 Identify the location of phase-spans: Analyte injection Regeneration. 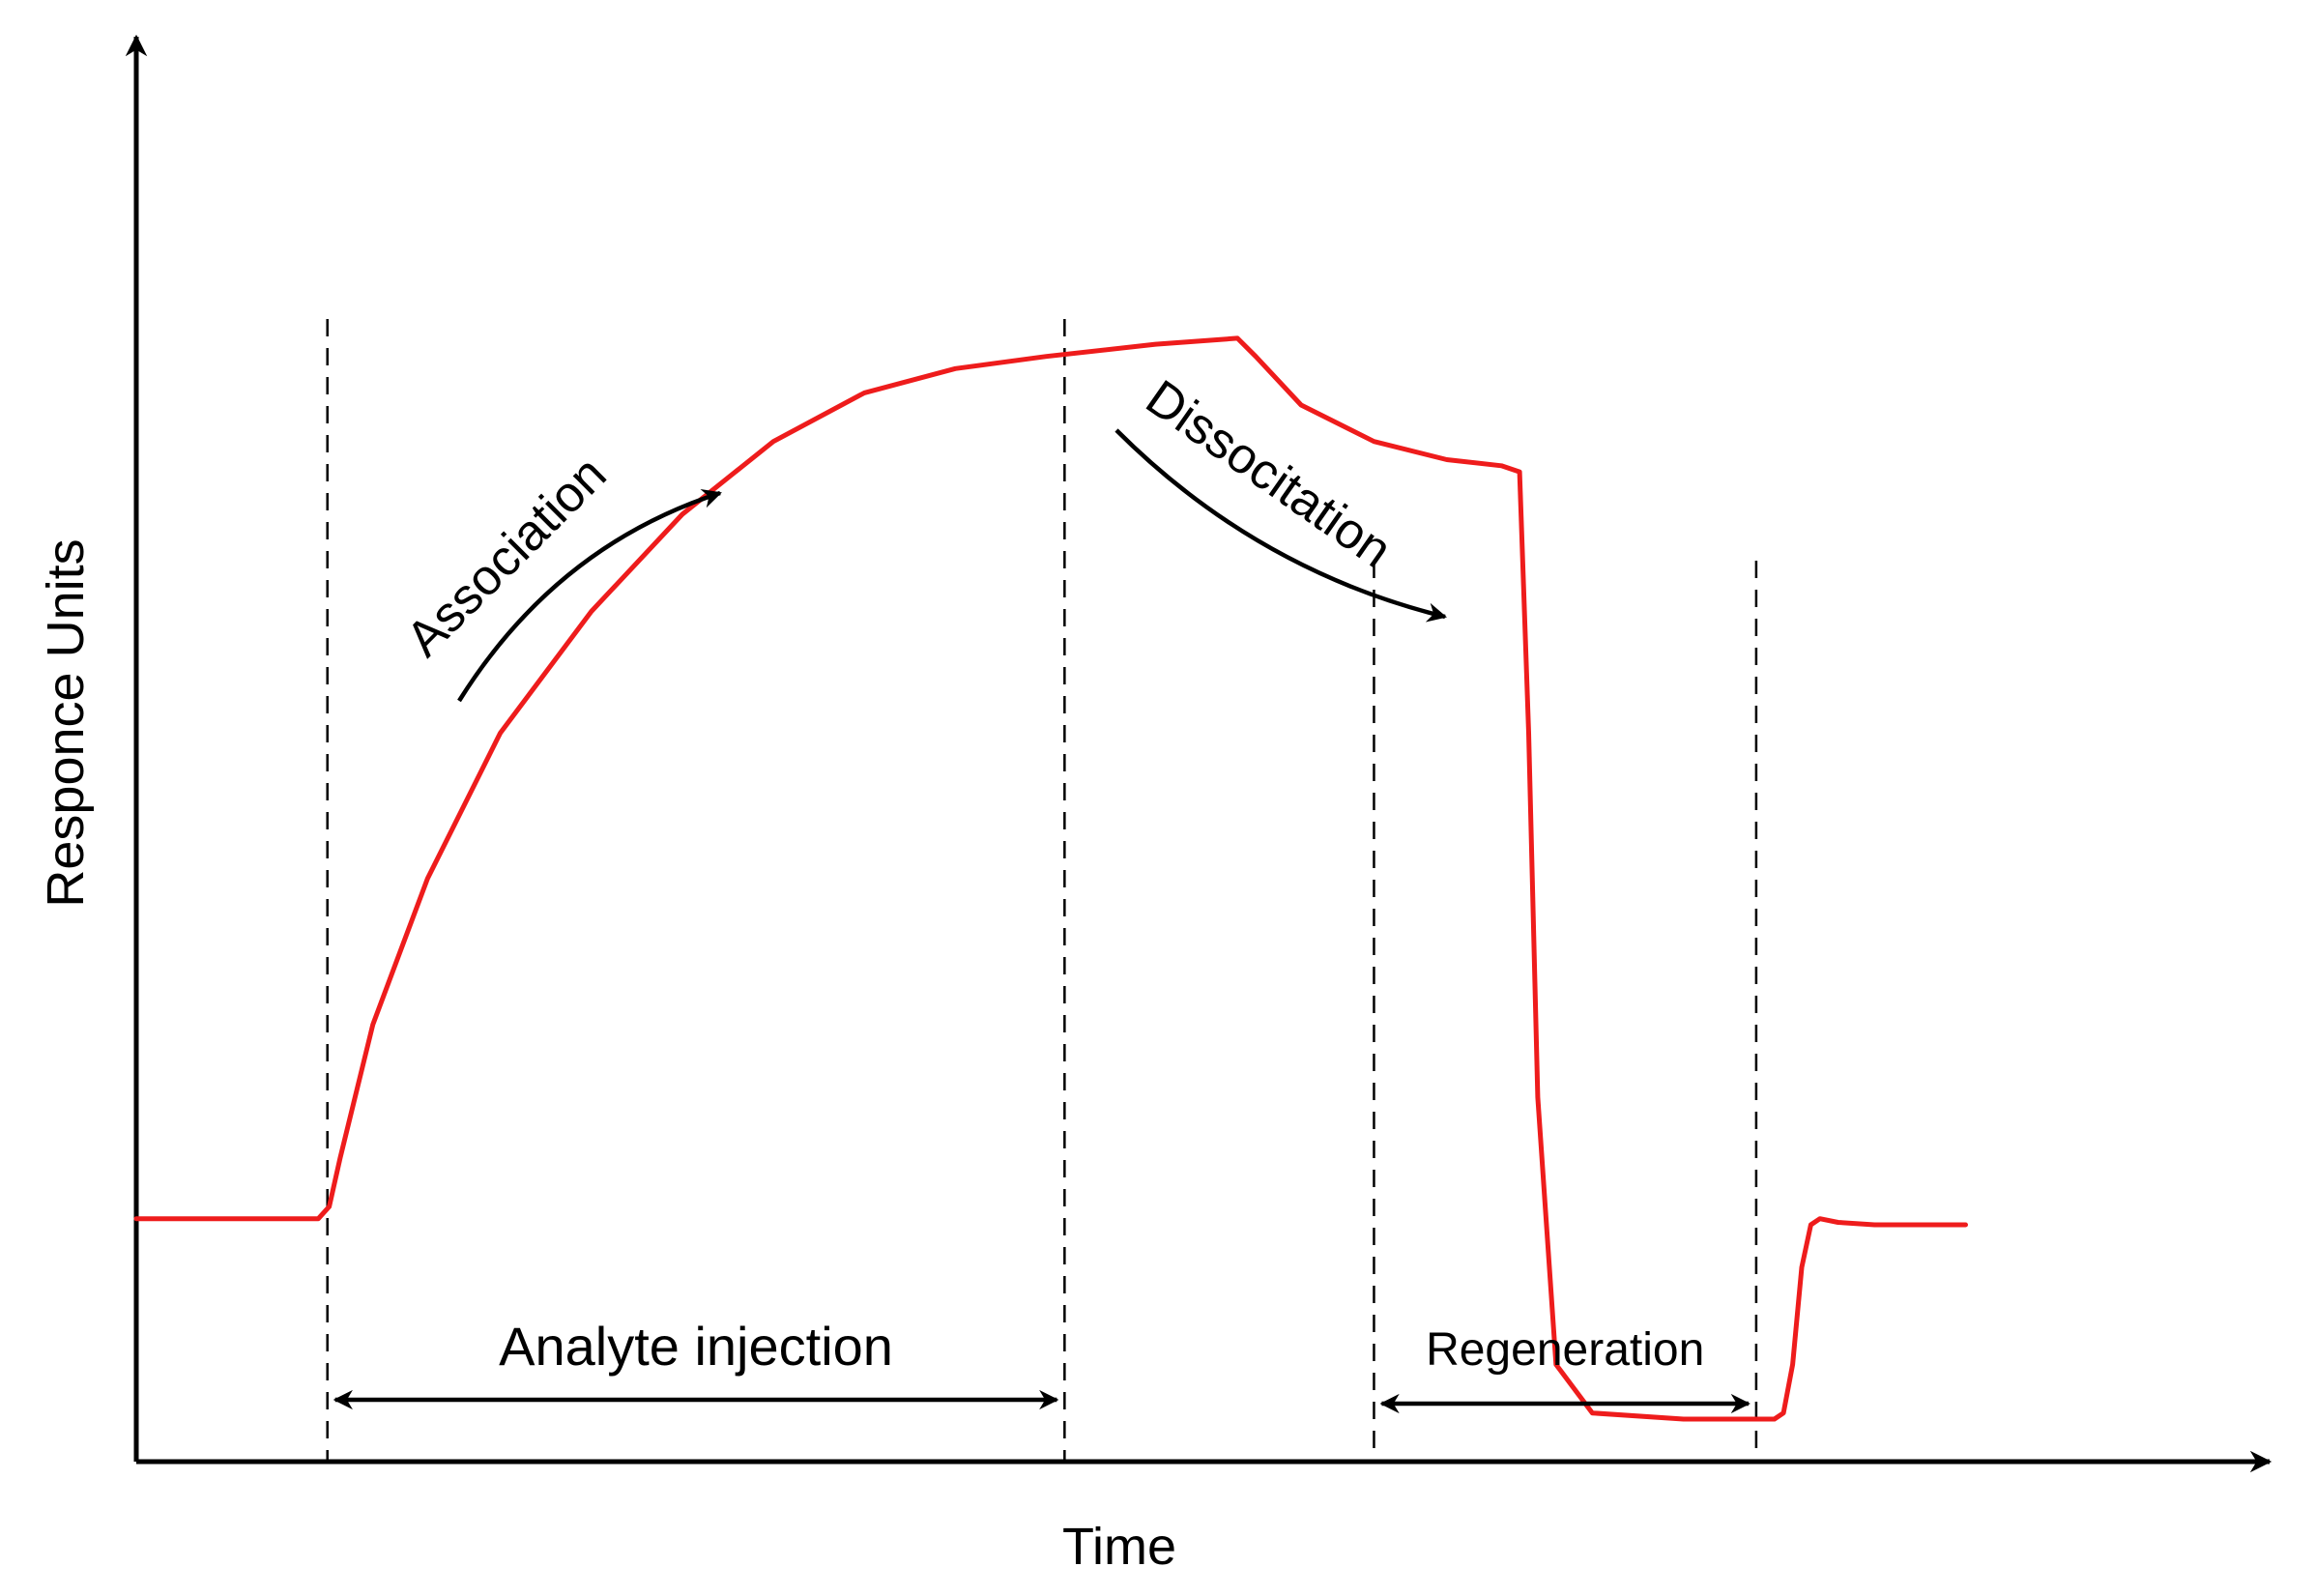
(1042, 1365).